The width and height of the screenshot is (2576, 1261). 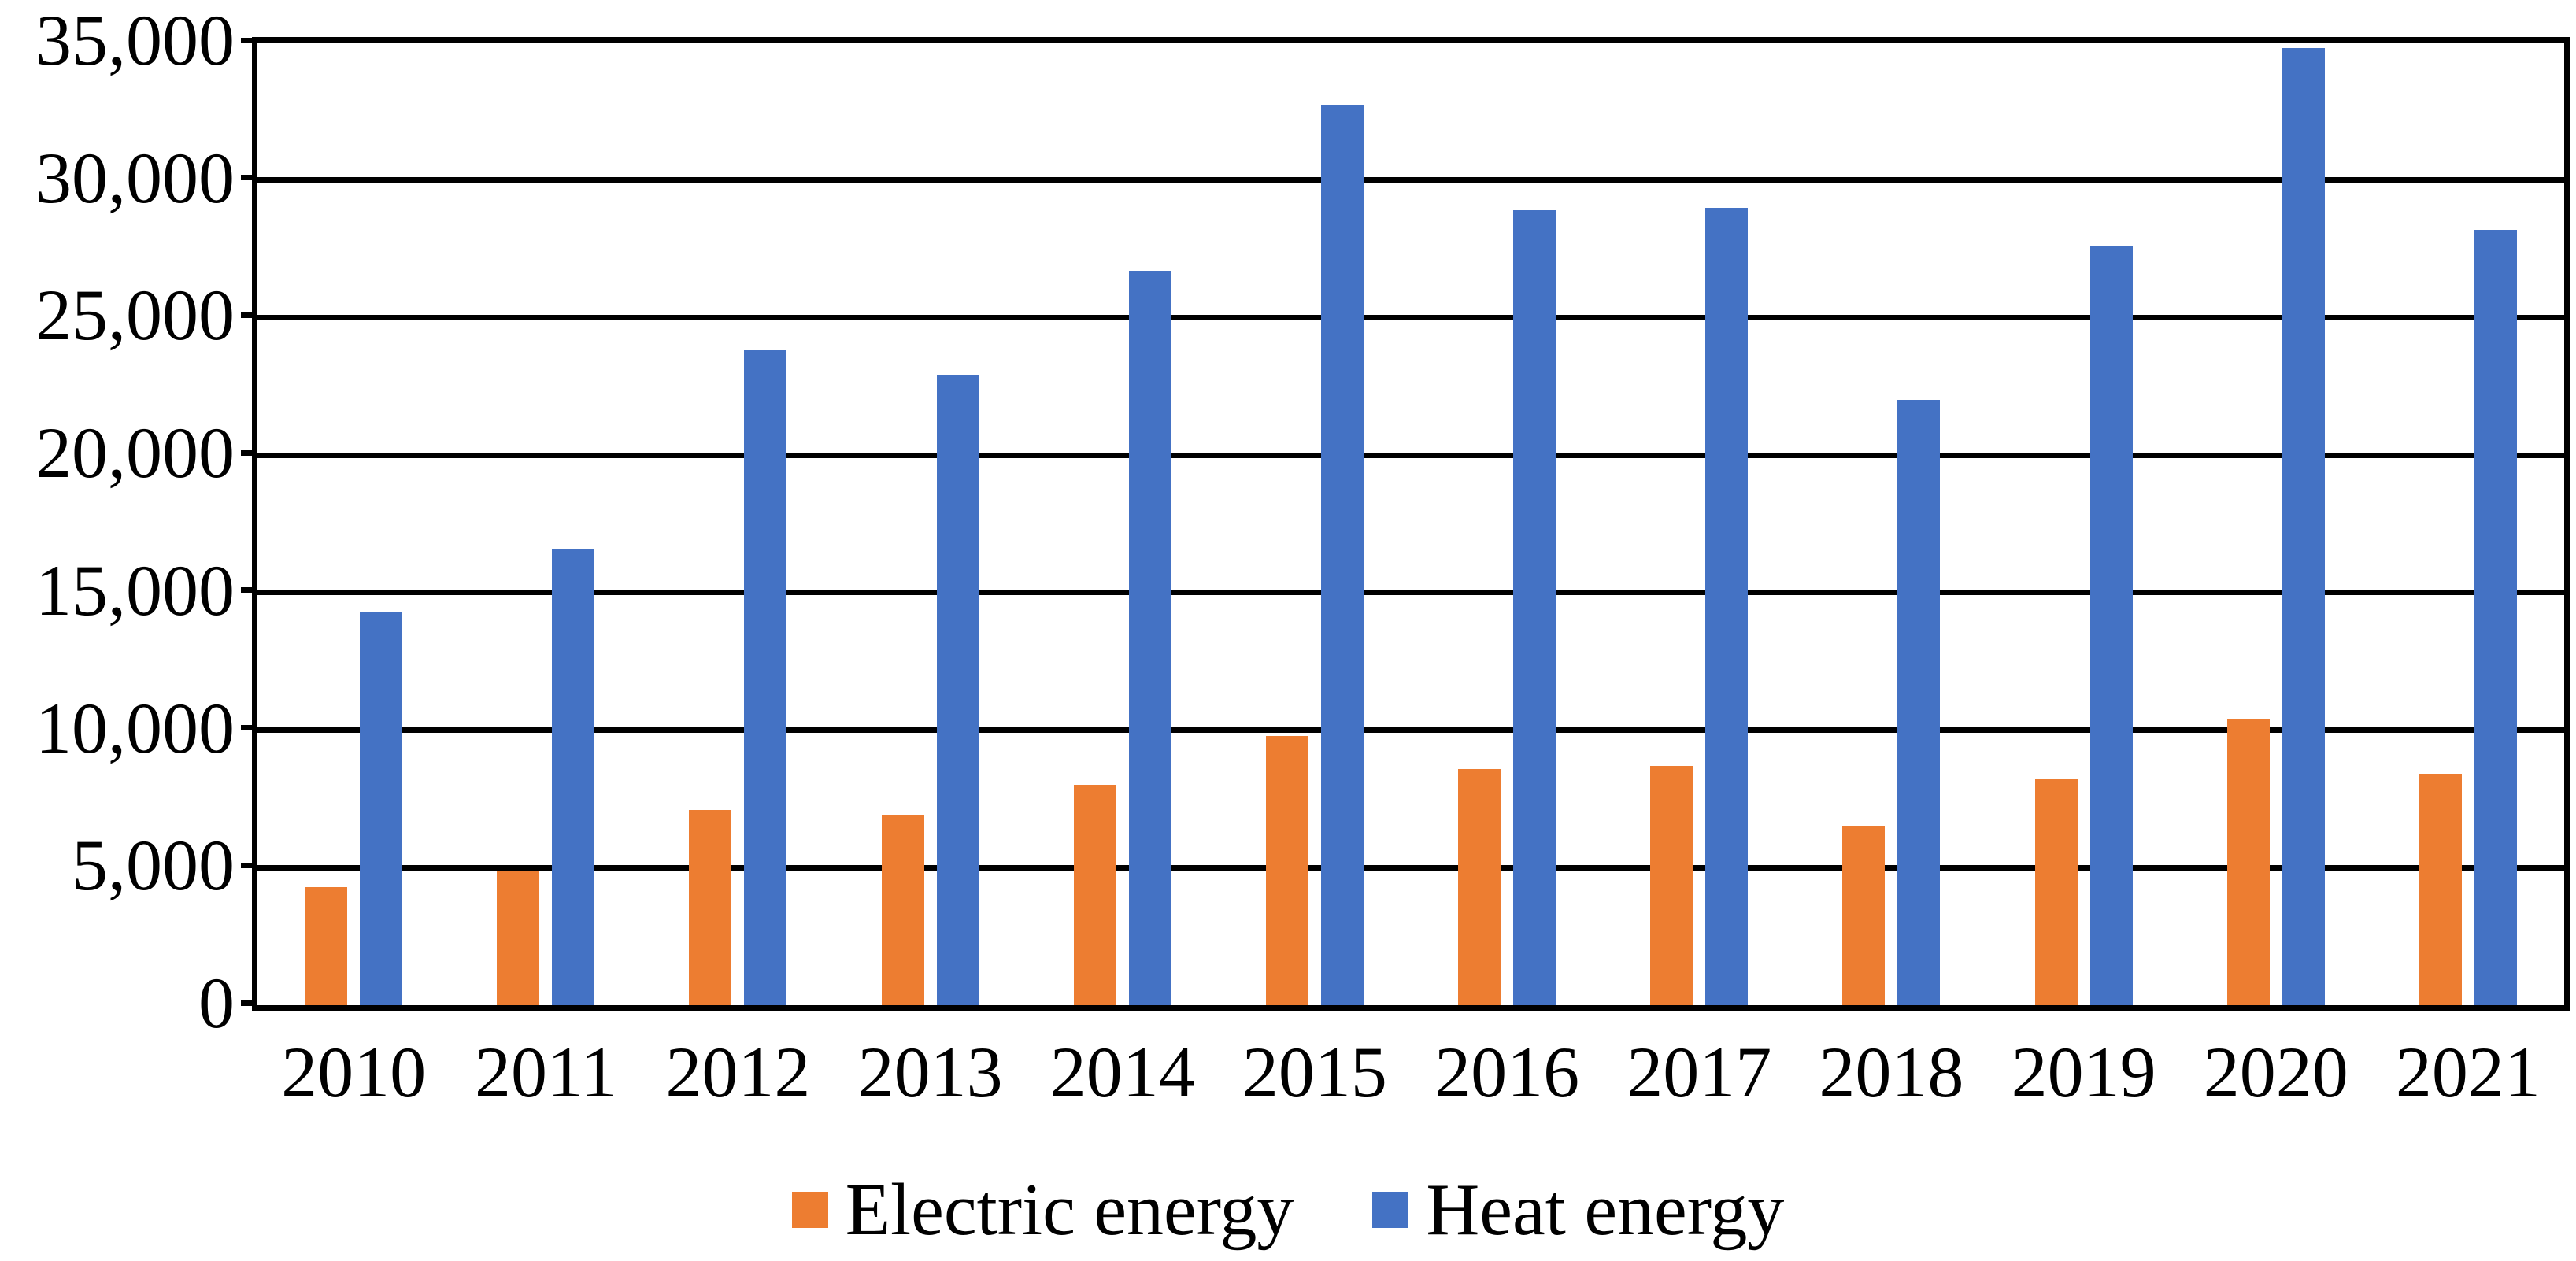 I want to click on bar-electric-2015, so click(x=1286, y=870).